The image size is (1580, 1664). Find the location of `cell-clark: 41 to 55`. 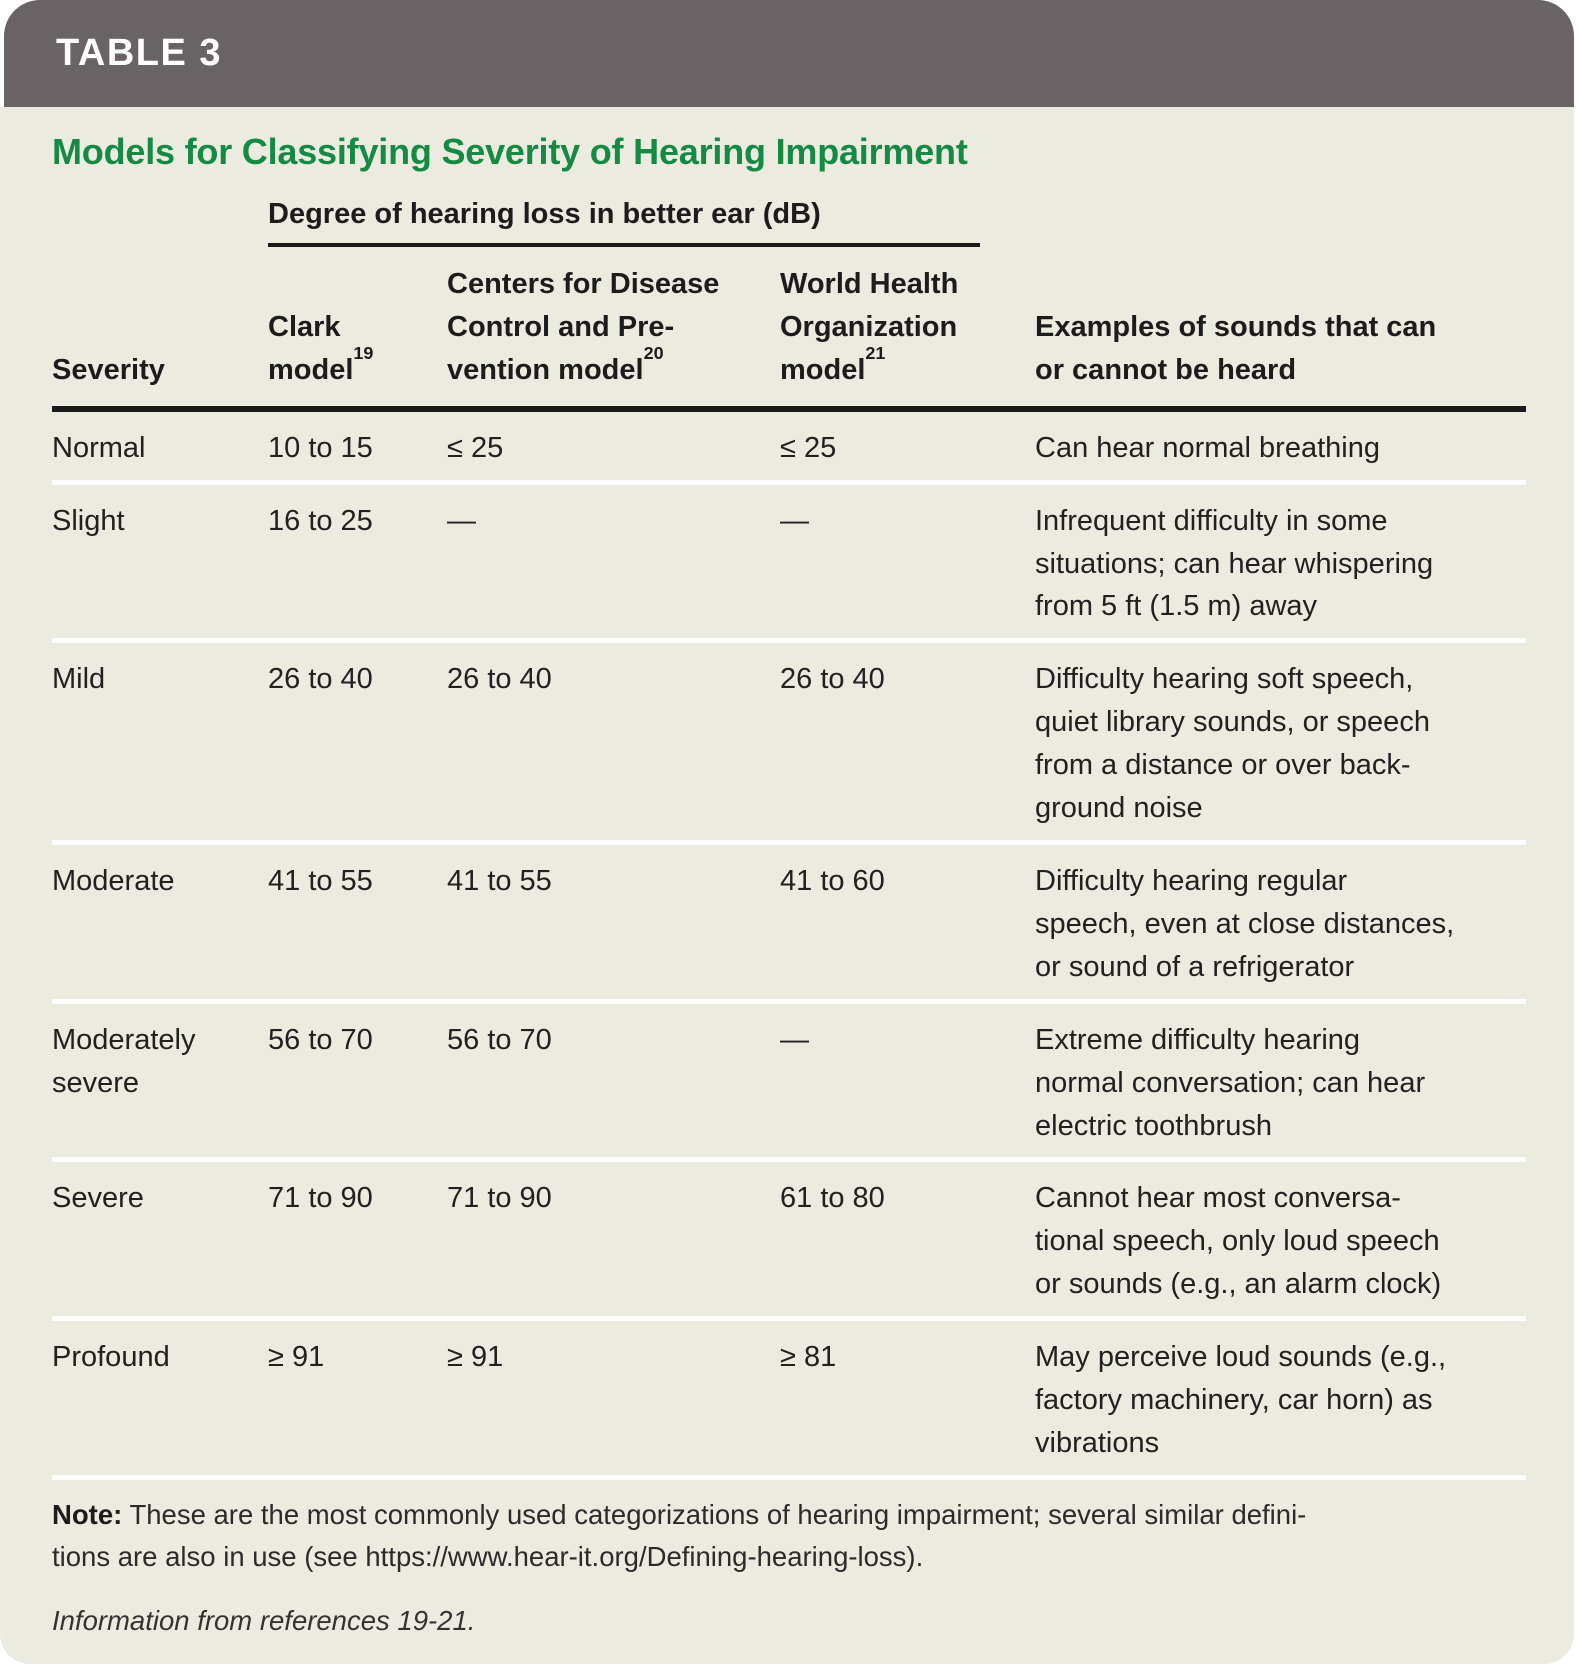

cell-clark: 41 to 55 is located at coordinates (320, 880).